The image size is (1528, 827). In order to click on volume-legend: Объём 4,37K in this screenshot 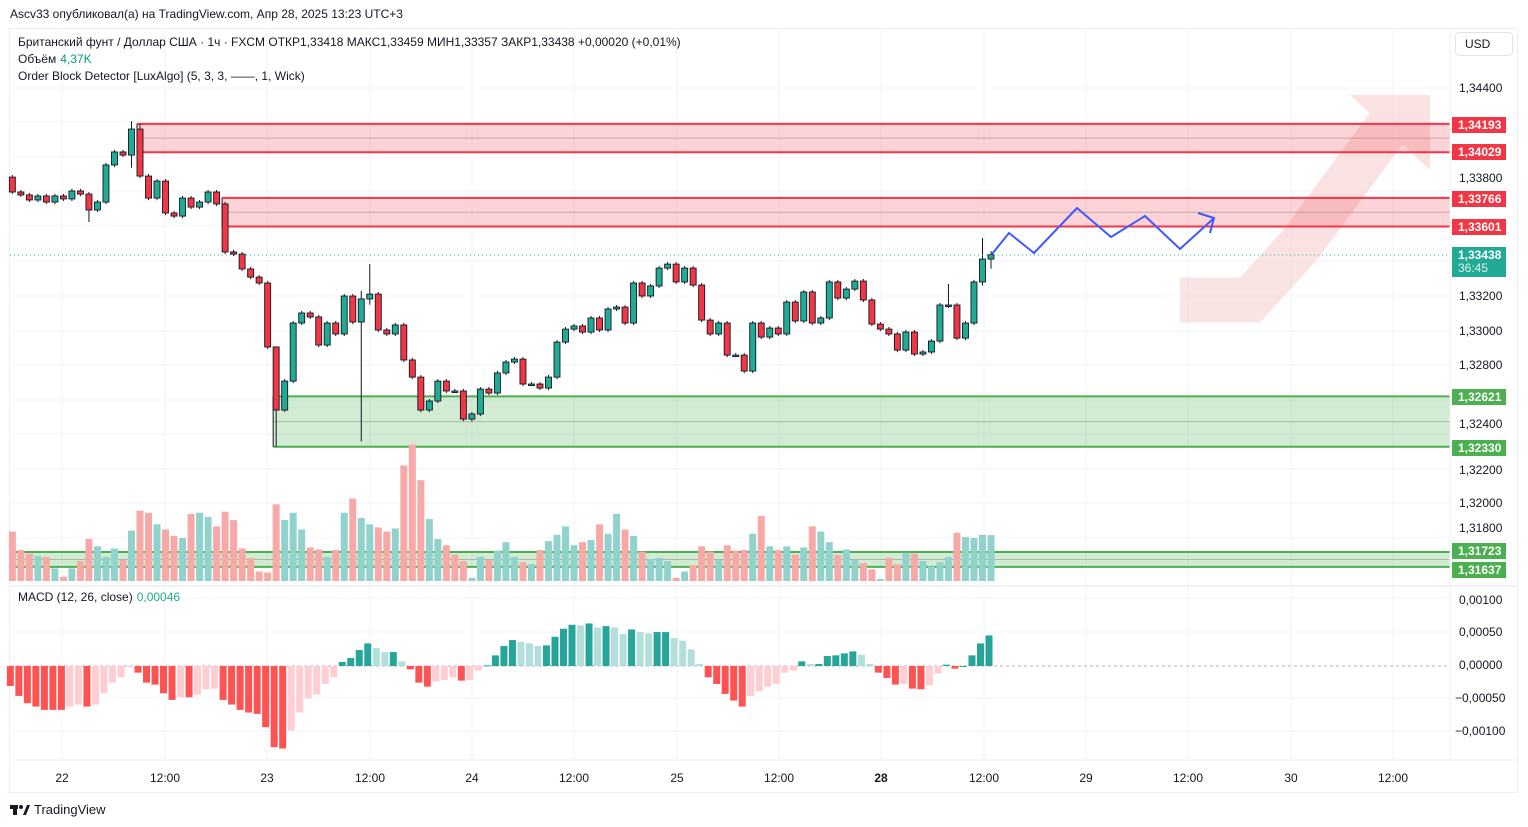, I will do `click(55, 59)`.